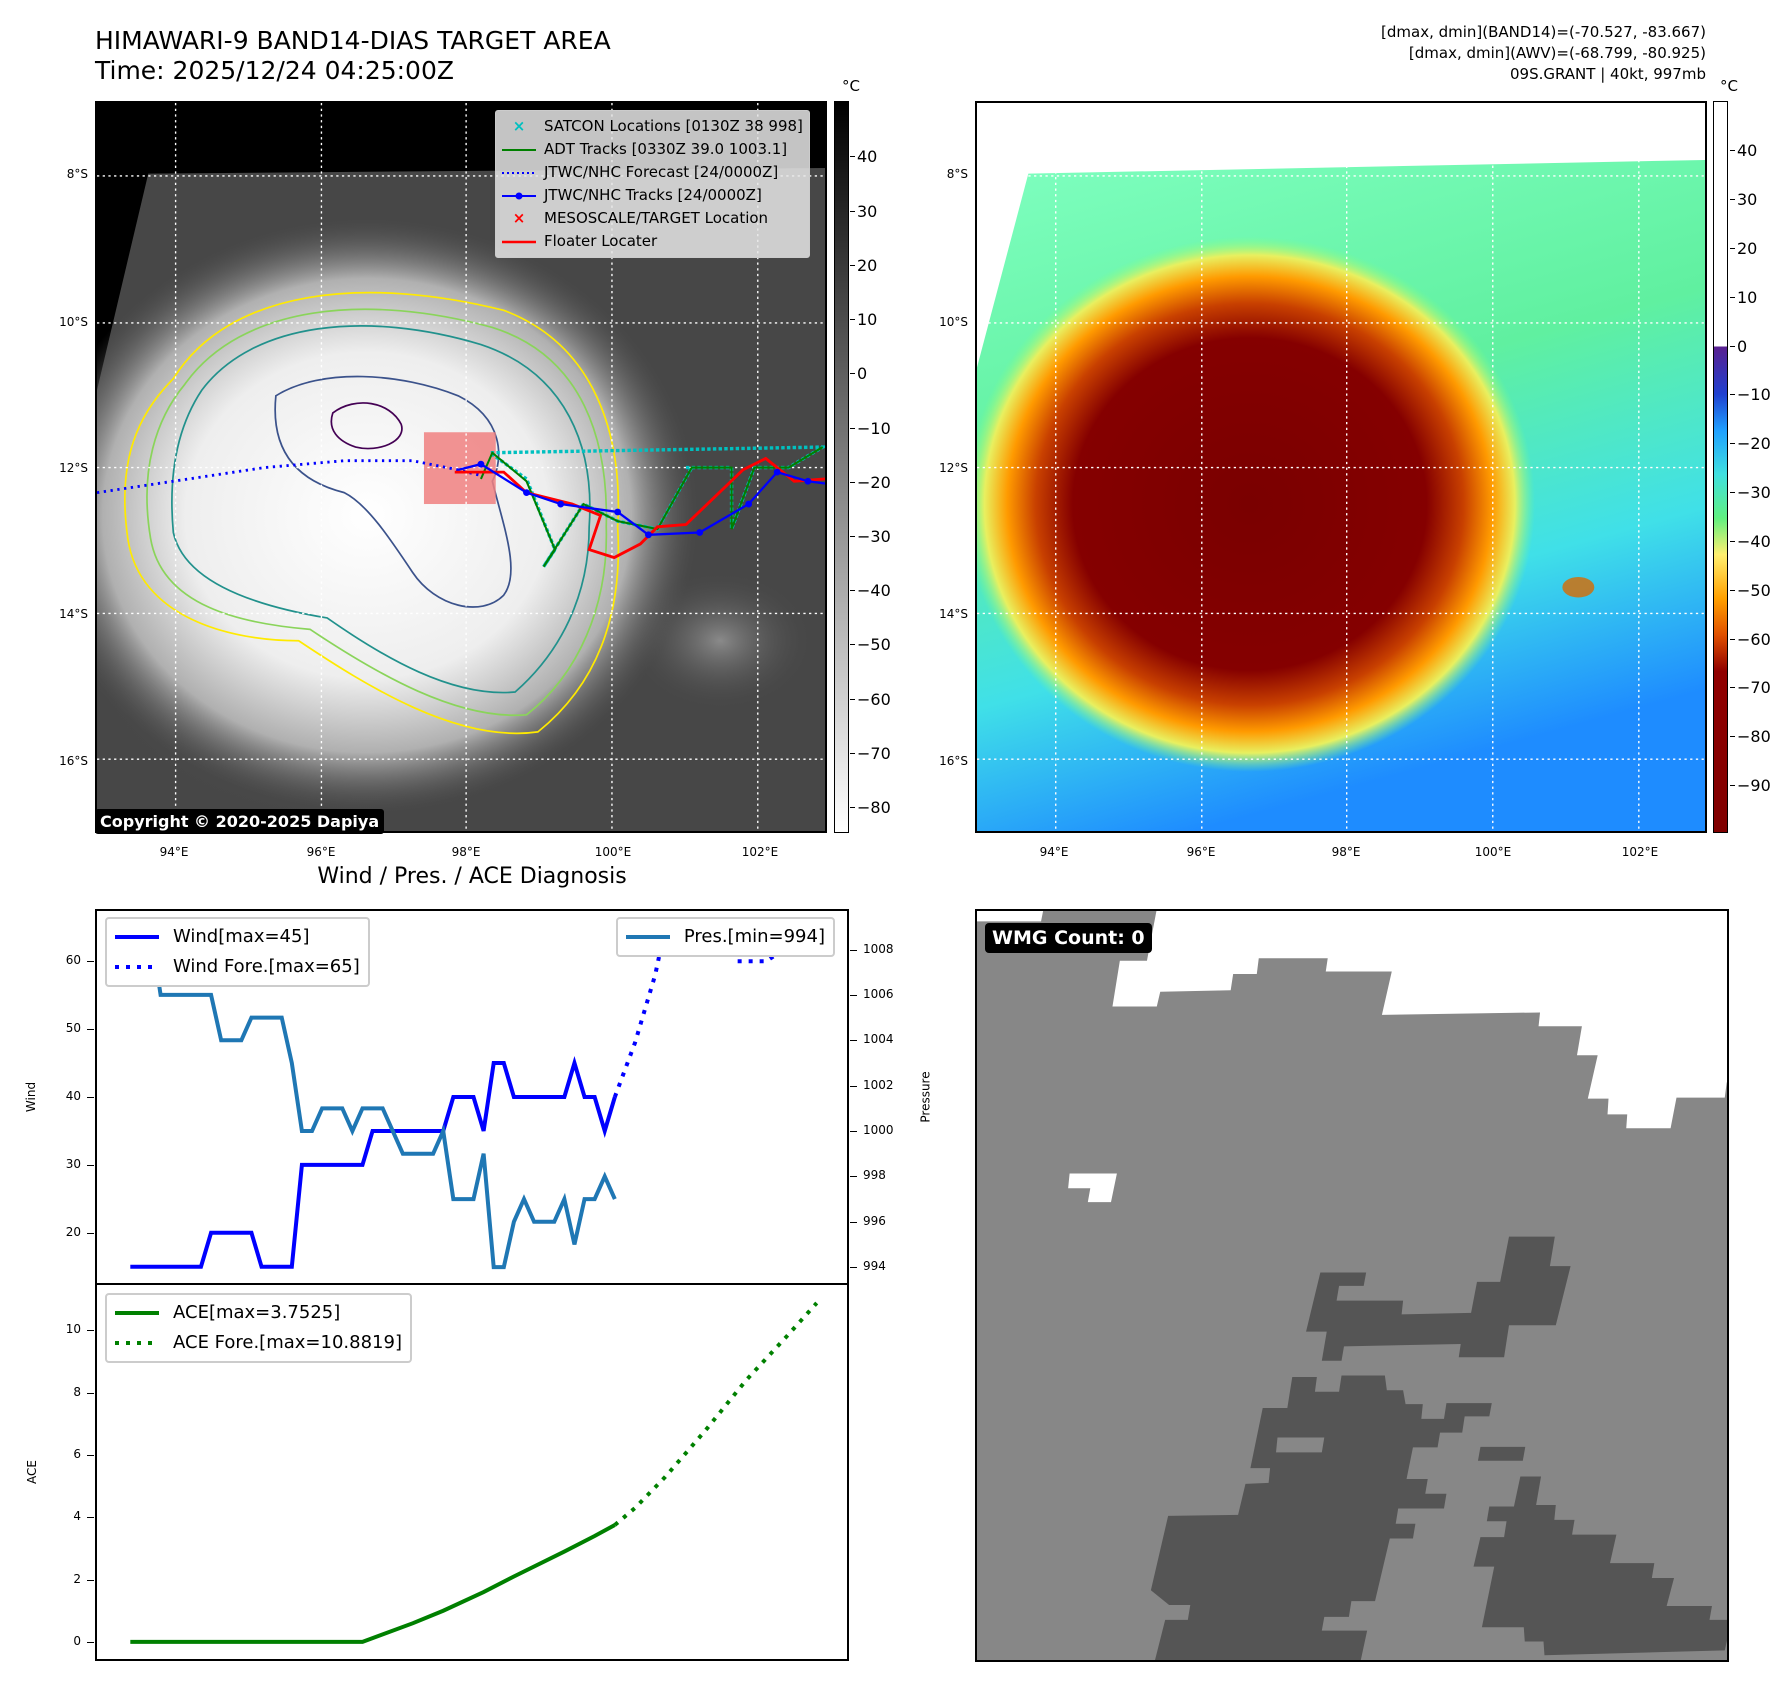 This screenshot has width=1788, height=1690. I want to click on y-tick-label: 2, so click(77, 1578).